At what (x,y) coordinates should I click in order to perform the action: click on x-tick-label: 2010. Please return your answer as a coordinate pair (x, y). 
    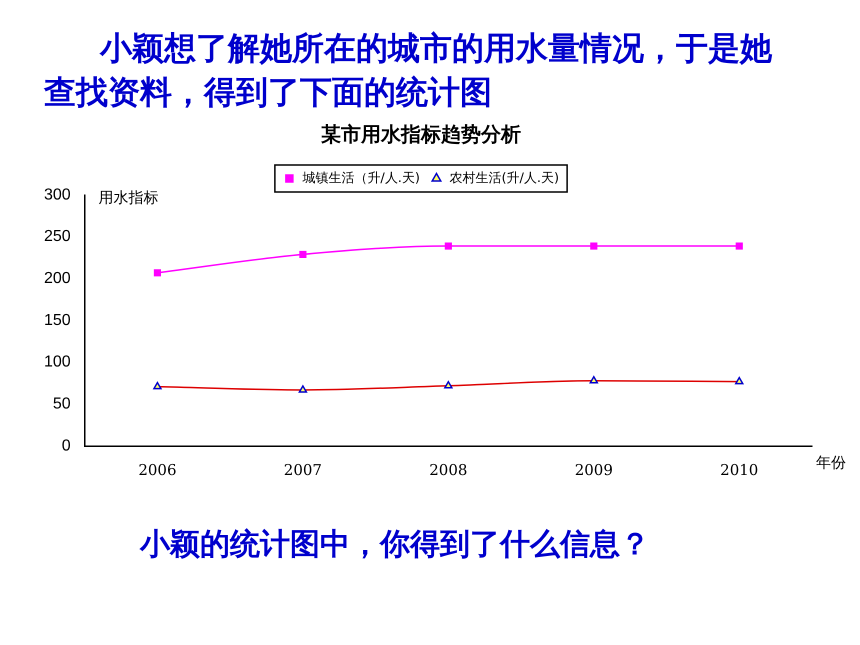
    Looking at the image, I should click on (739, 469).